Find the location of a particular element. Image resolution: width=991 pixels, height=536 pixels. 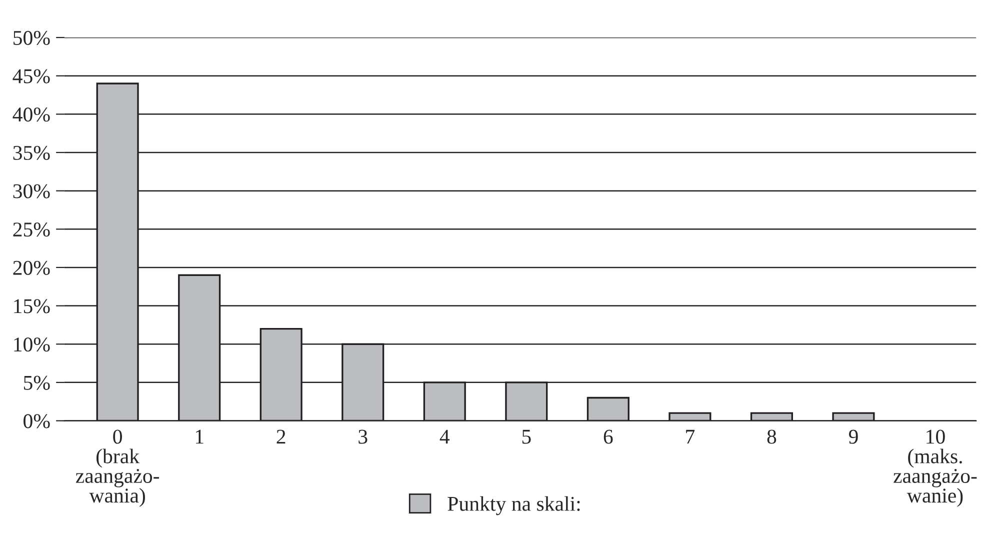

x-tick-label: 8 is located at coordinates (771, 437).